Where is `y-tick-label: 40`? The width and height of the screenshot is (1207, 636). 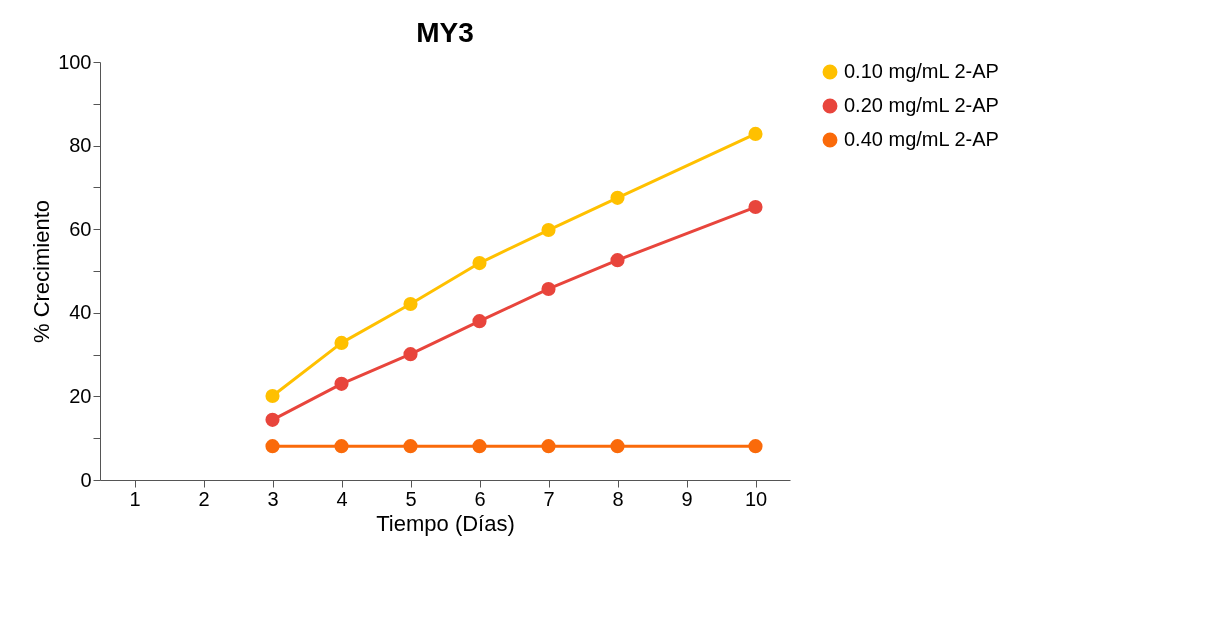
y-tick-label: 40 is located at coordinates (80, 312).